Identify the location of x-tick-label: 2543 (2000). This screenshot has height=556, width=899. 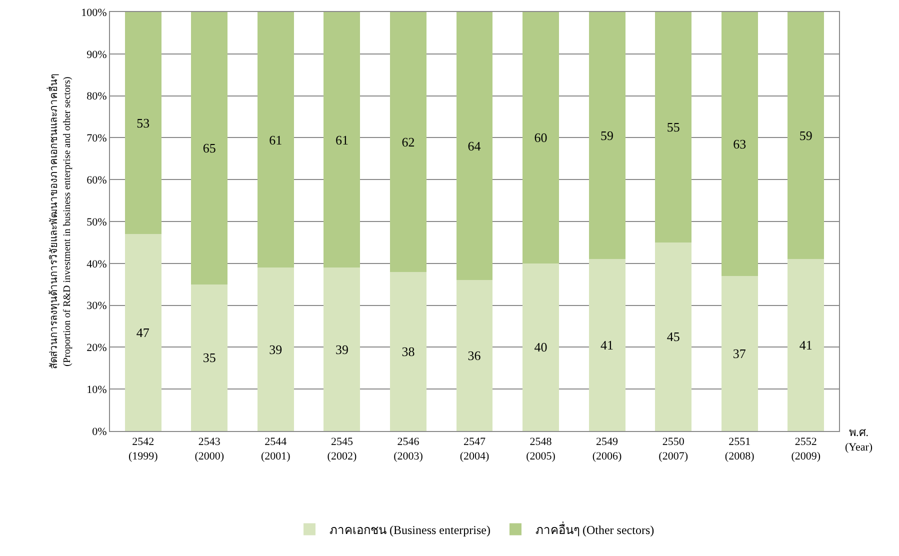
(209, 449).